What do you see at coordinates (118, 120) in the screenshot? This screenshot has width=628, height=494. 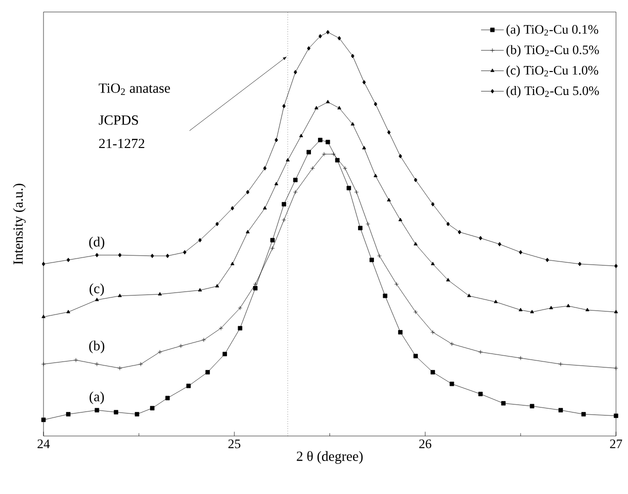 I see `annotation: JCPDS` at bounding box center [118, 120].